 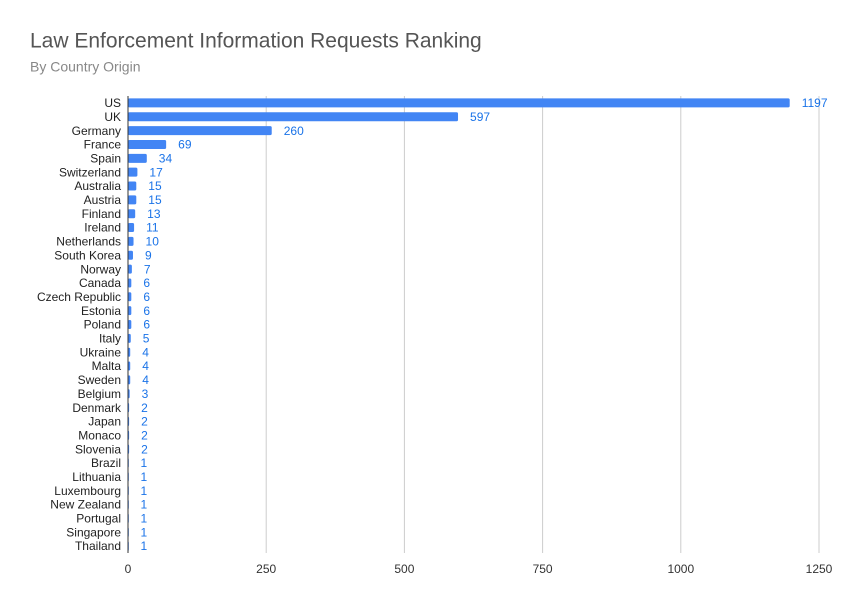 What do you see at coordinates (96, 131) in the screenshot?
I see `y-tick-label: Germany` at bounding box center [96, 131].